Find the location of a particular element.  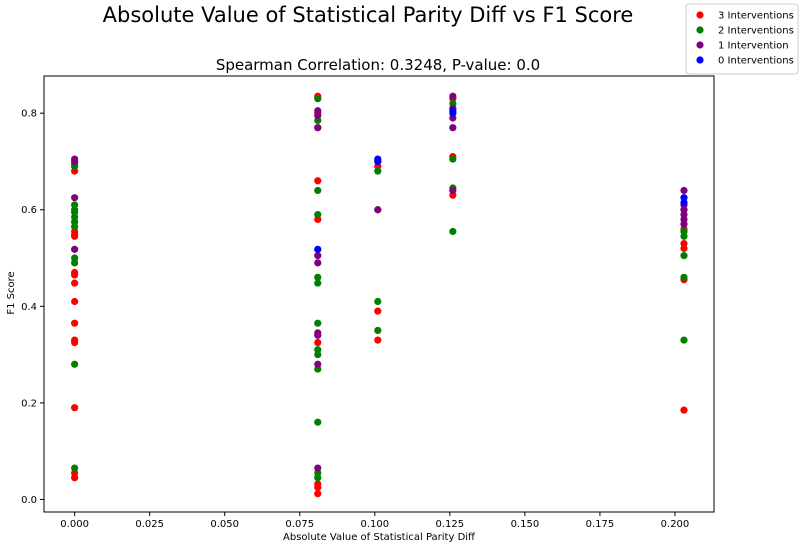

legend-label-3-interventions: 3 Interventions is located at coordinates (756, 16).